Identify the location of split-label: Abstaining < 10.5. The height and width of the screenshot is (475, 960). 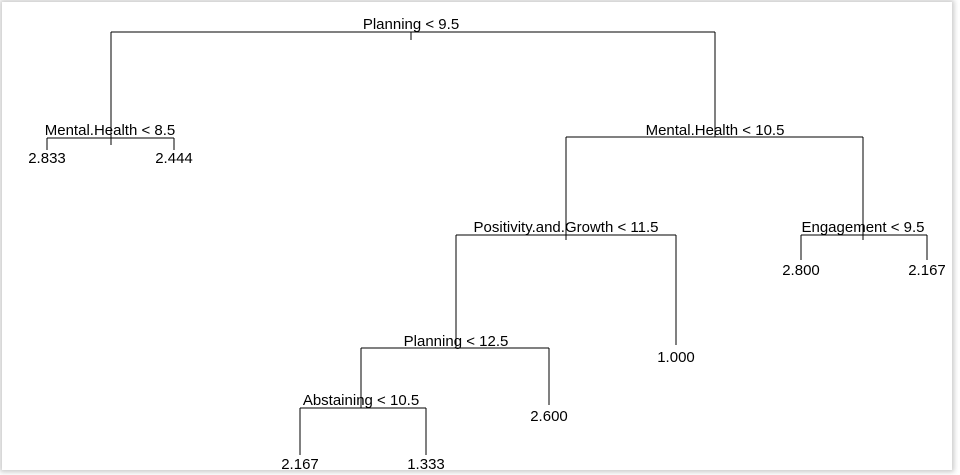
(361, 400).